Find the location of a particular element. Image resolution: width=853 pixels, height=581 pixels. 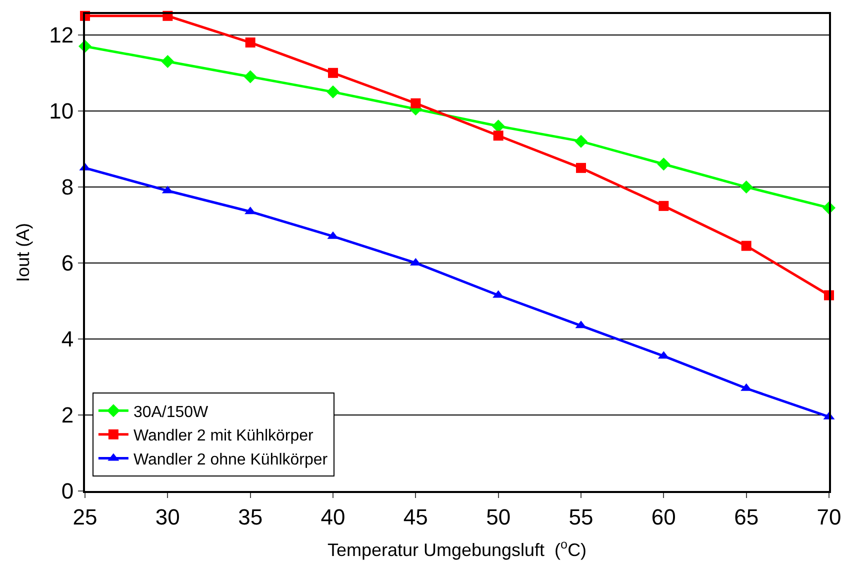

y-tick-label: 10 is located at coordinates (61, 111).